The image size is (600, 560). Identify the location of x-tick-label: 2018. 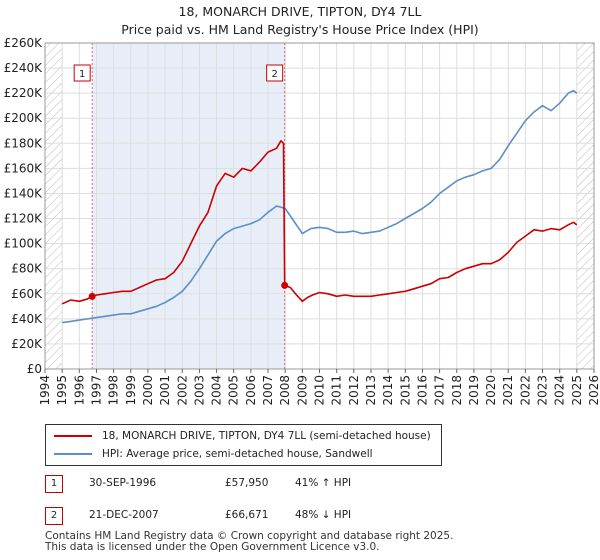
(457, 390).